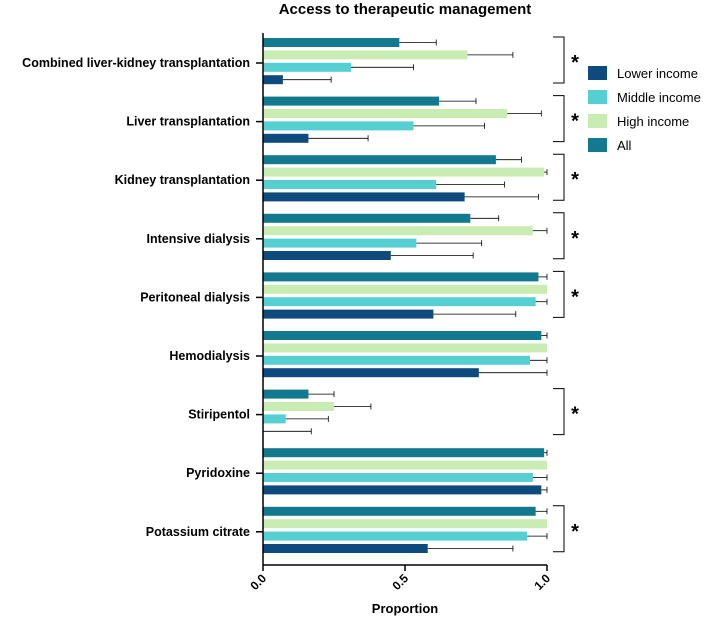  Describe the element at coordinates (385, 113) in the screenshot. I see `bar-liver-transplantation-high-income` at that location.